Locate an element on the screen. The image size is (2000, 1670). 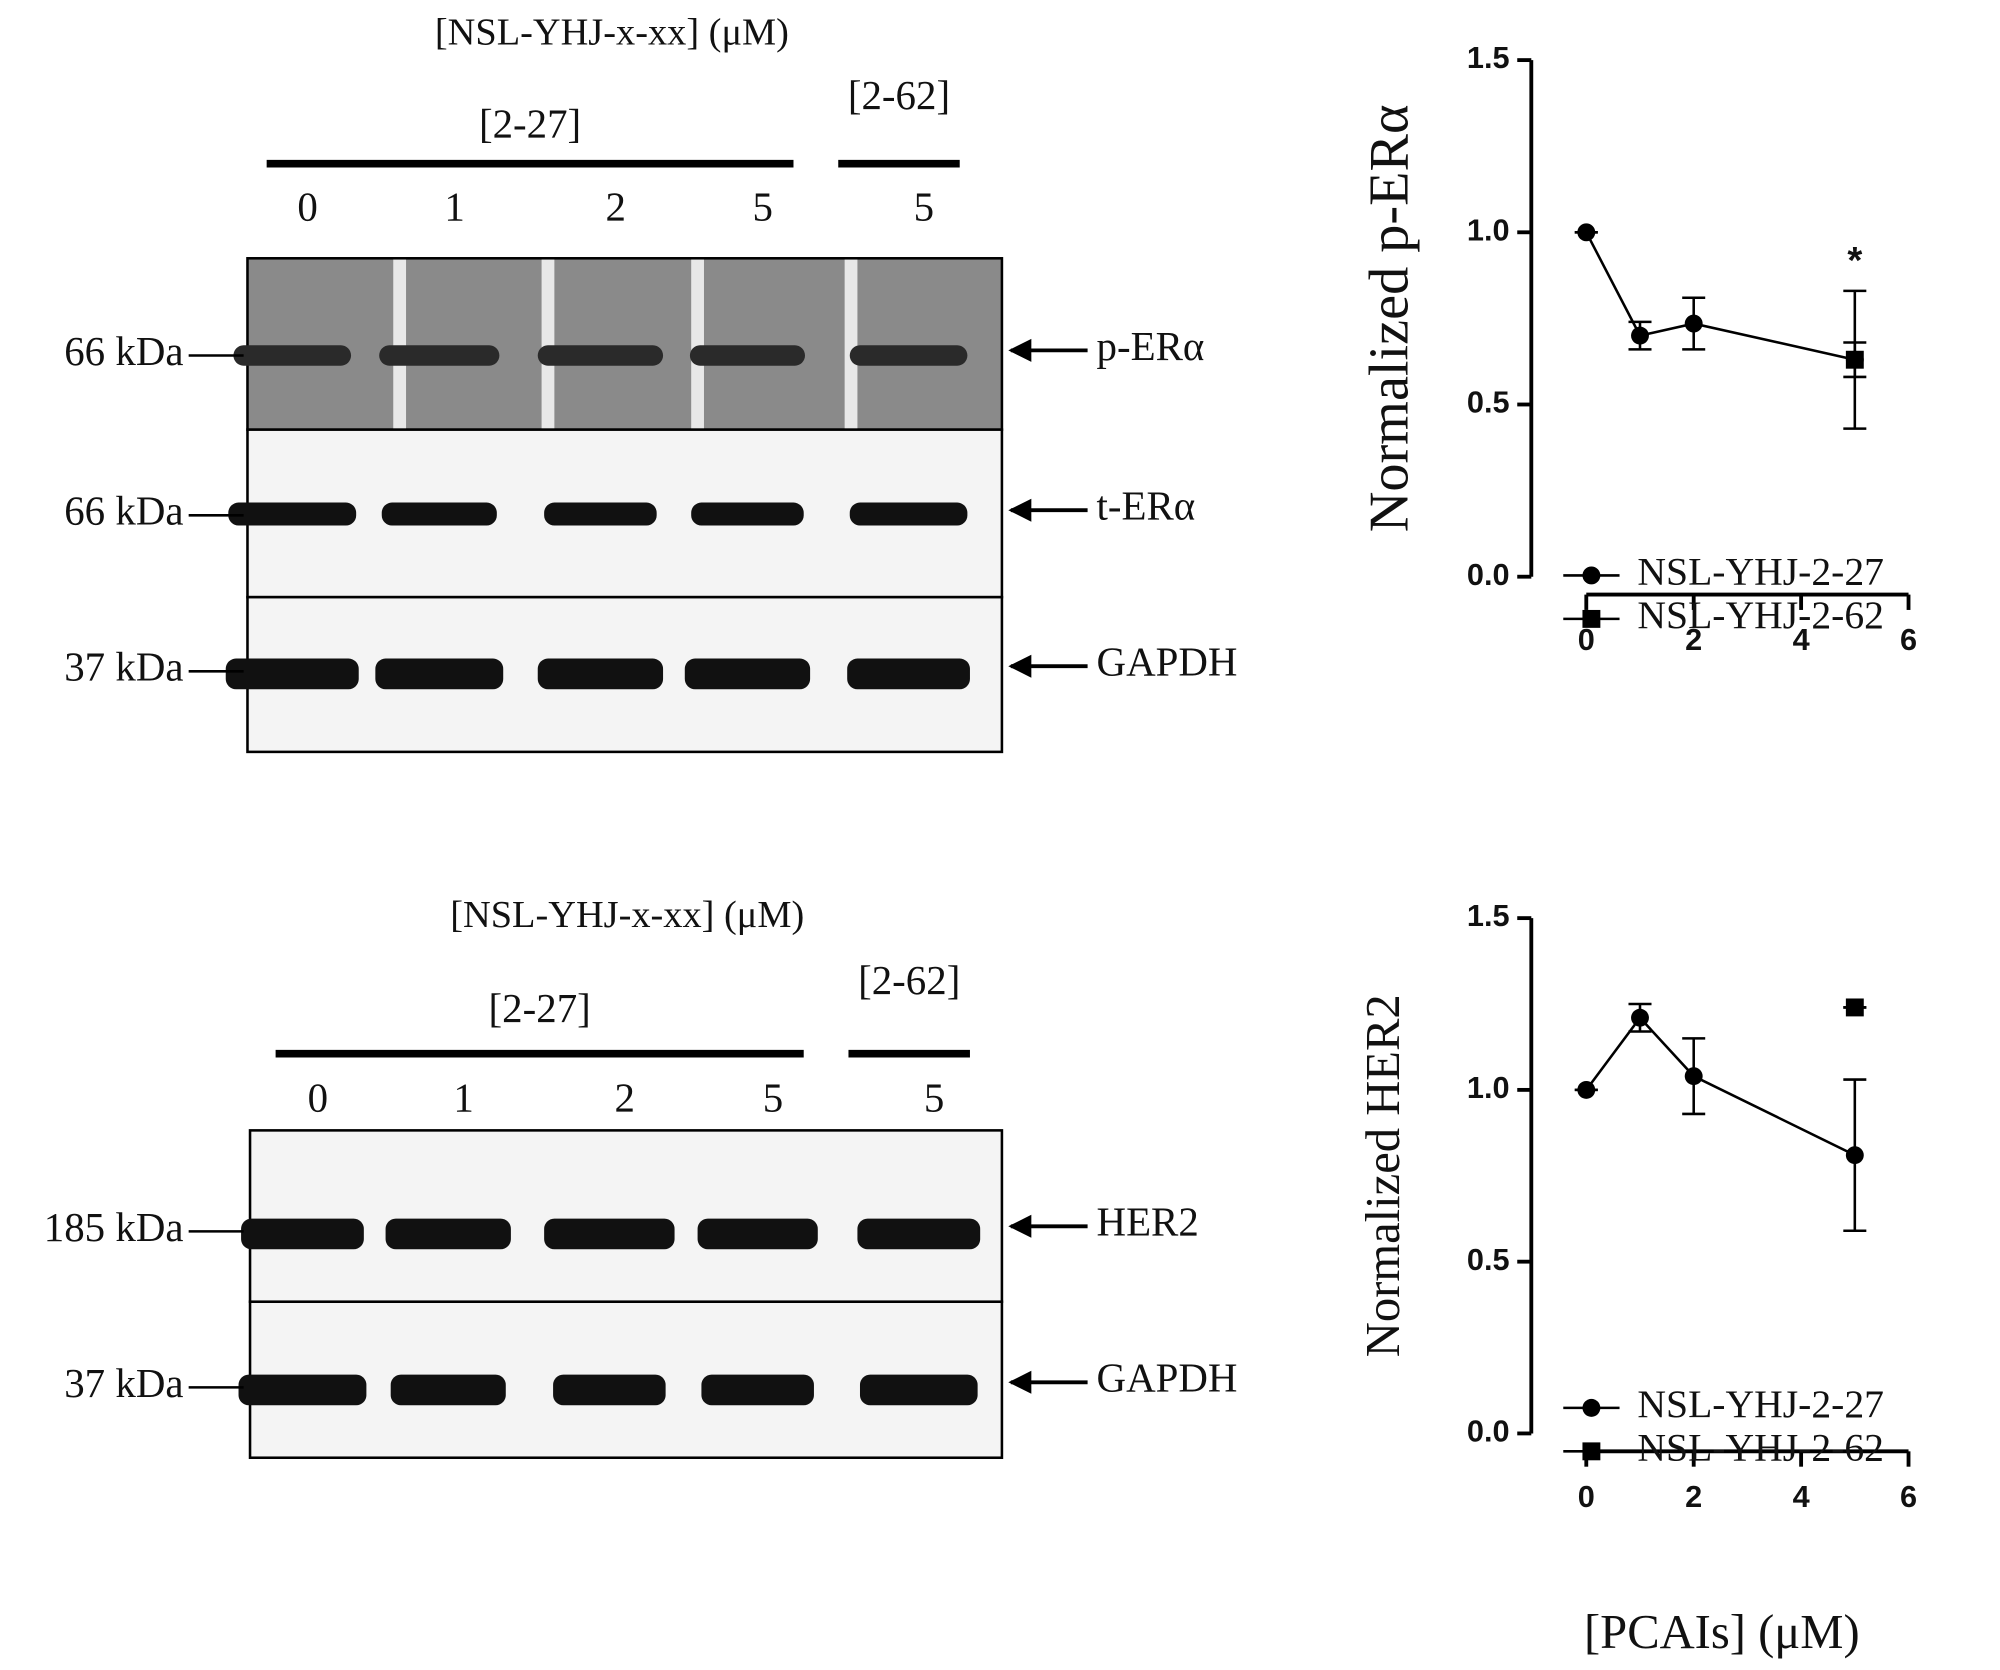
band-label: p-ERα is located at coordinates (1151, 346).